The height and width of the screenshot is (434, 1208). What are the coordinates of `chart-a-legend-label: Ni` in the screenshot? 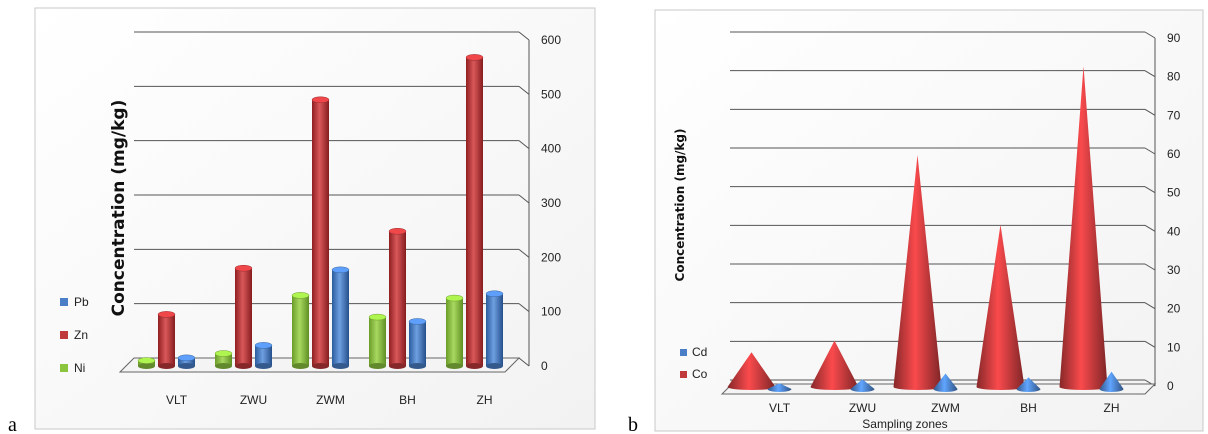 It's located at (79, 368).